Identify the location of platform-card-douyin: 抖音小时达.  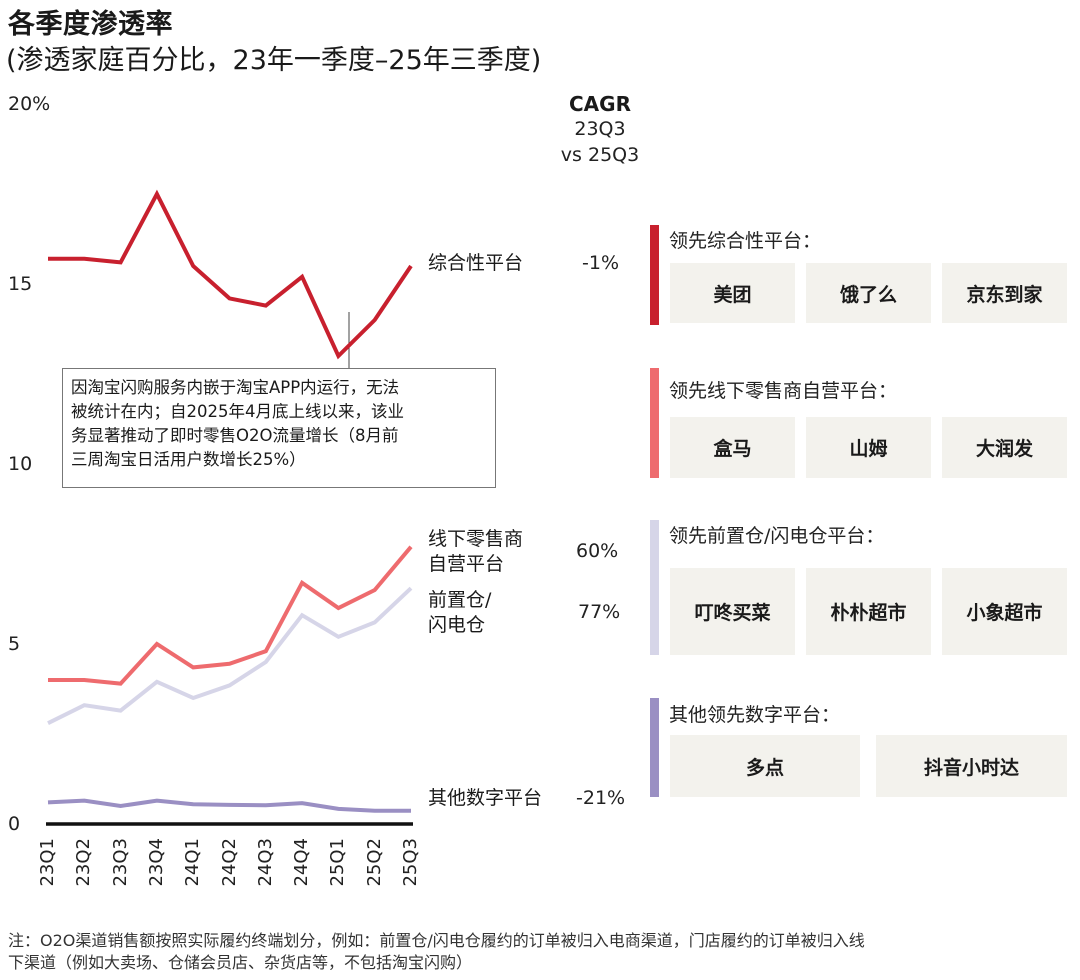
(971, 766).